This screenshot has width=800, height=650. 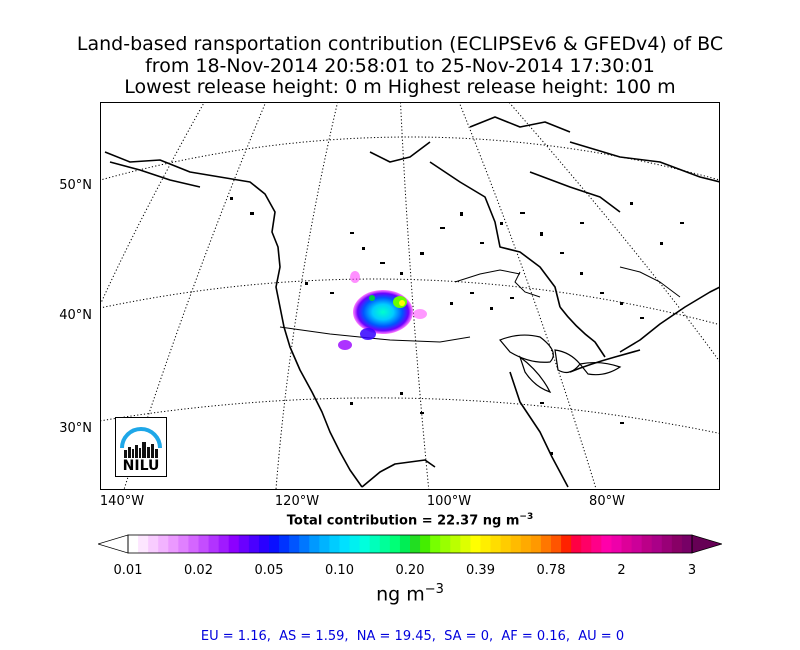 What do you see at coordinates (198, 570) in the screenshot?
I see `colorbar-tick-label: 0.02` at bounding box center [198, 570].